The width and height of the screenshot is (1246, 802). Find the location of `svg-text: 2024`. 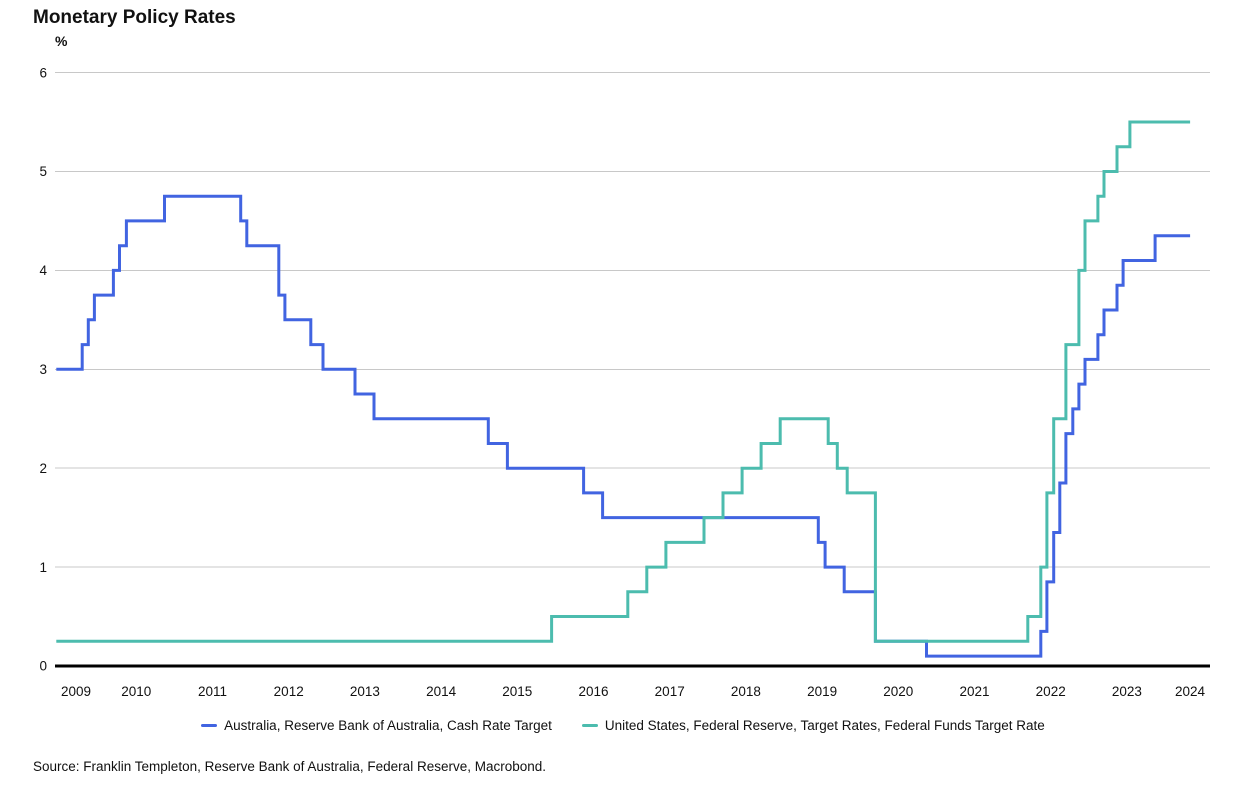

svg-text: 2024 is located at coordinates (1190, 691).